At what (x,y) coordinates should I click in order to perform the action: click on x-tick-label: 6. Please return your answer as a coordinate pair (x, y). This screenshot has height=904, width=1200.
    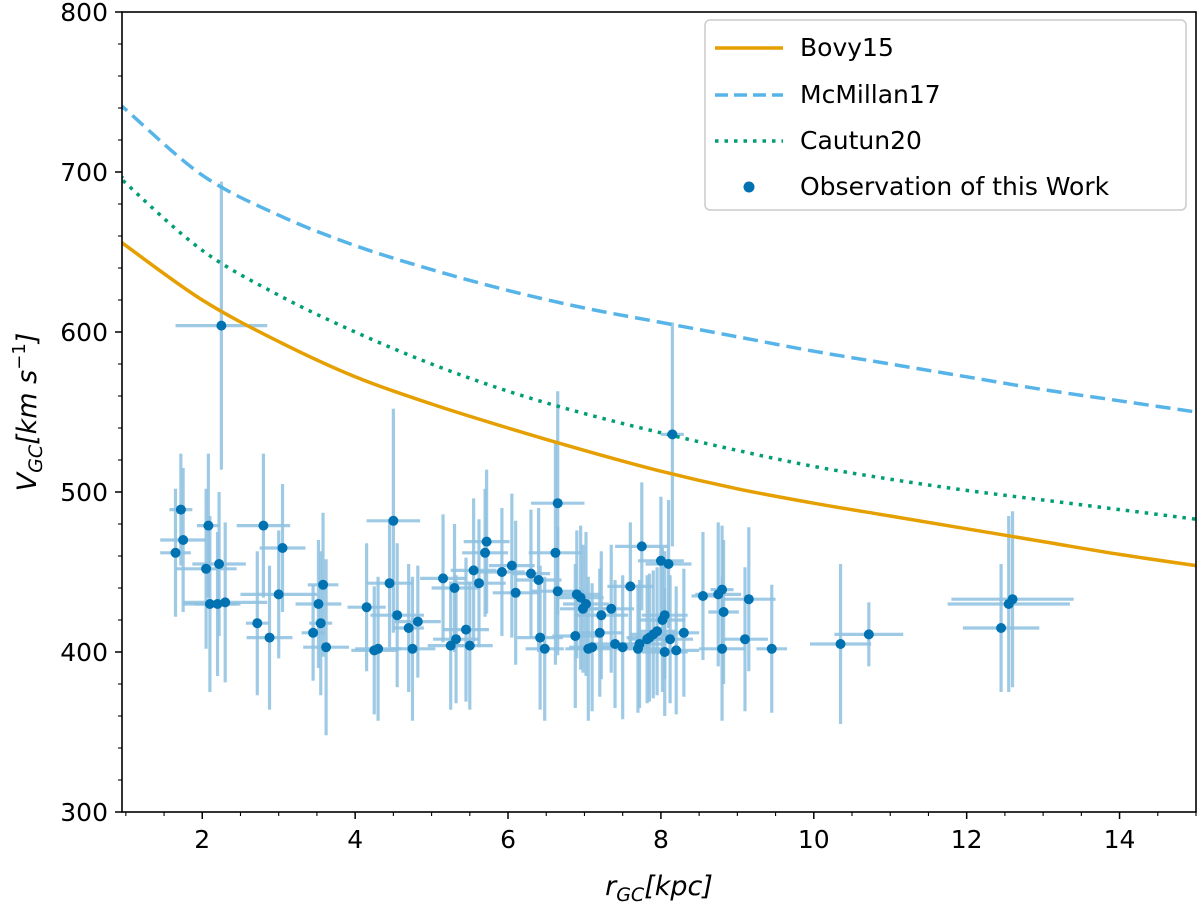
    Looking at the image, I should click on (508, 839).